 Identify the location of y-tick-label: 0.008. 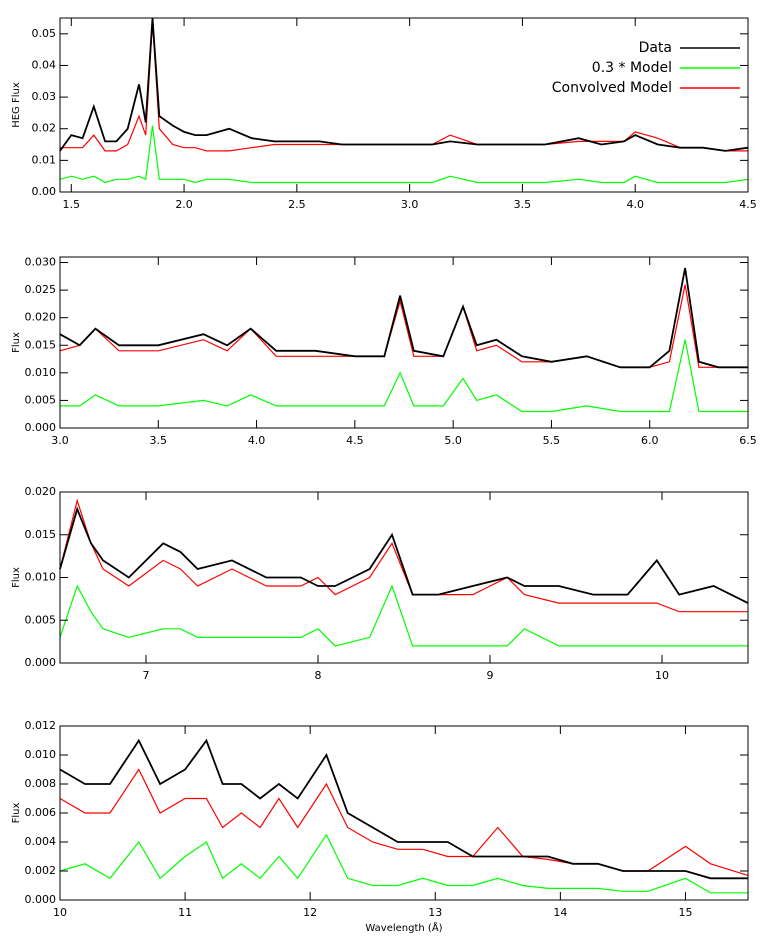
(41, 783).